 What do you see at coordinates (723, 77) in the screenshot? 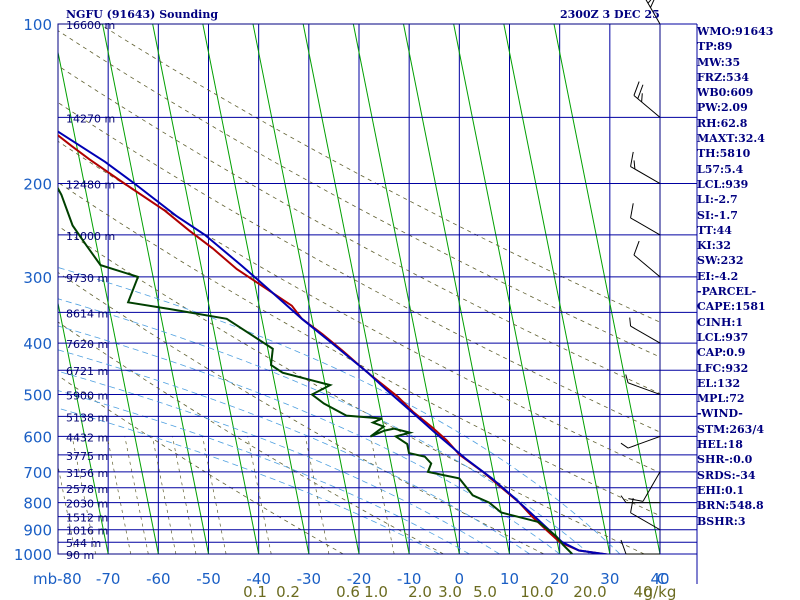
I see `stat-item: FRZ:534` at bounding box center [723, 77].